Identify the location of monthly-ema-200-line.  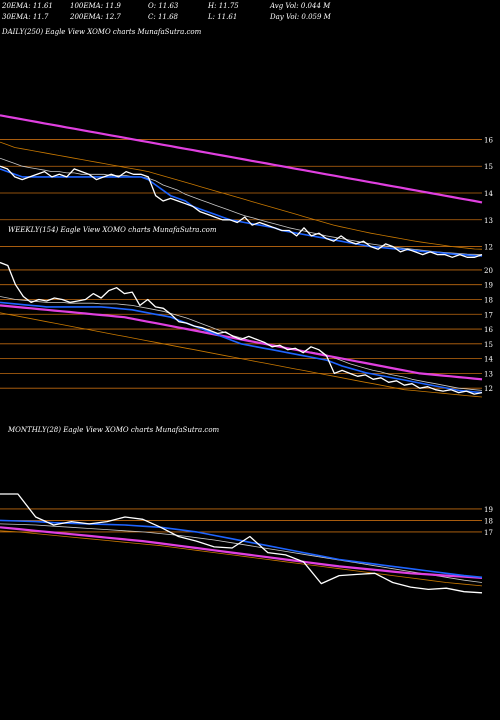
(241, 552).